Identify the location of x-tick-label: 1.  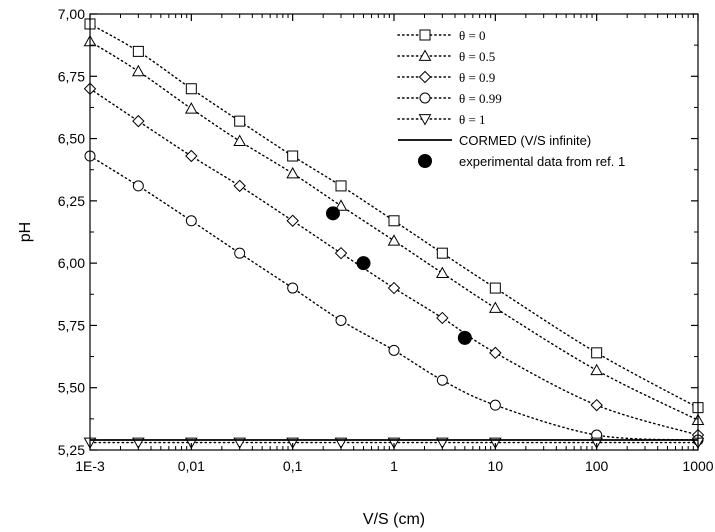
(394, 466).